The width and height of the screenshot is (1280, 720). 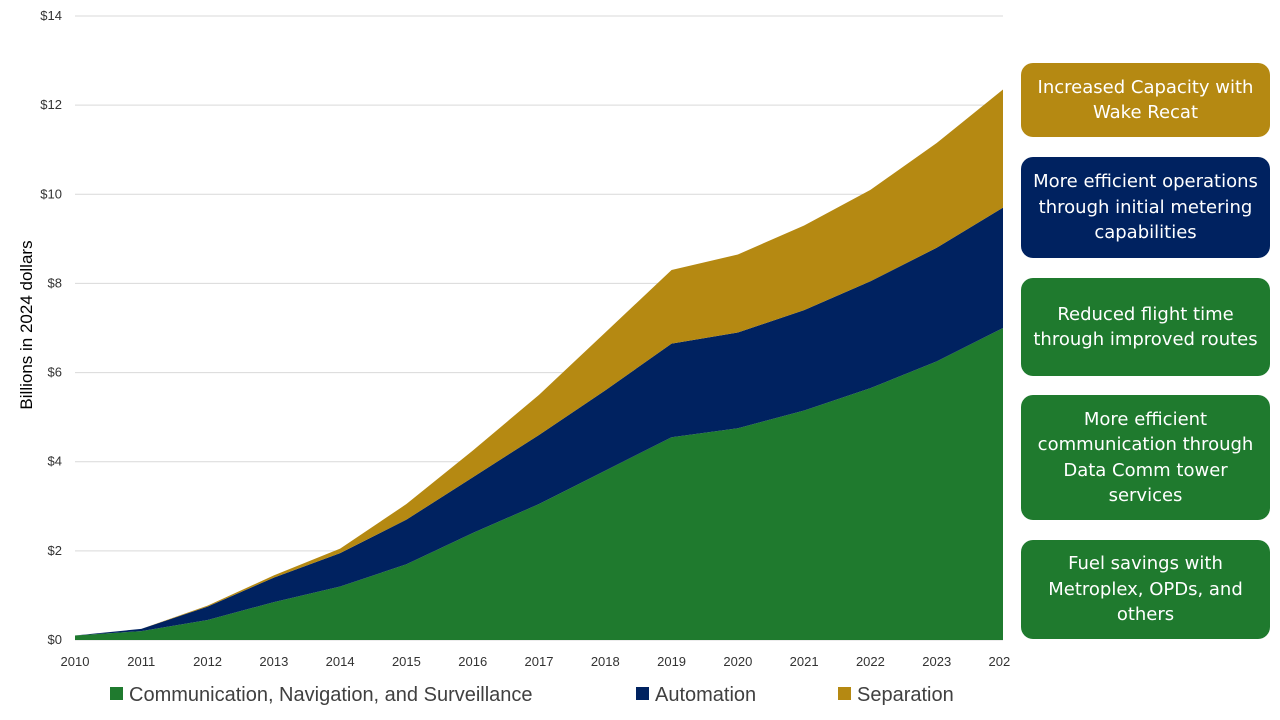 I want to click on x-tick-label: 2023, so click(x=936, y=661).